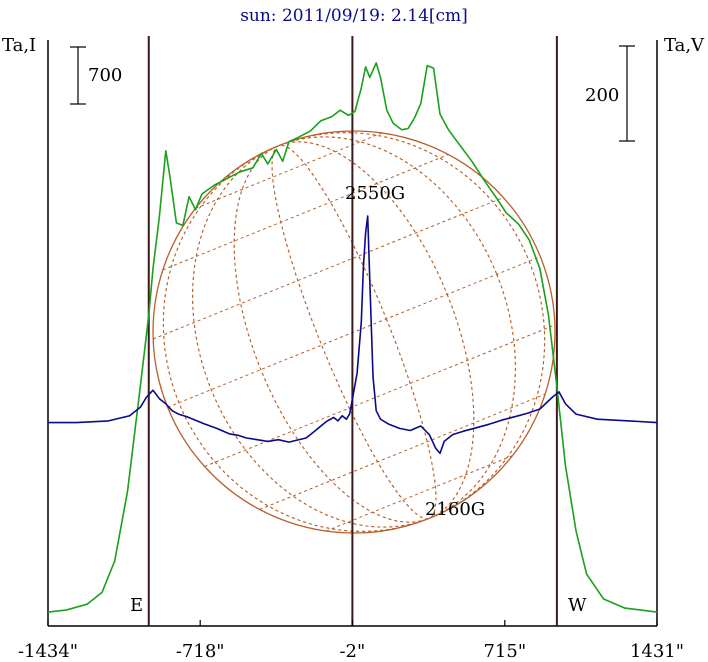 The image size is (708, 662). I want to click on x-tick-label: -2", so click(352, 651).